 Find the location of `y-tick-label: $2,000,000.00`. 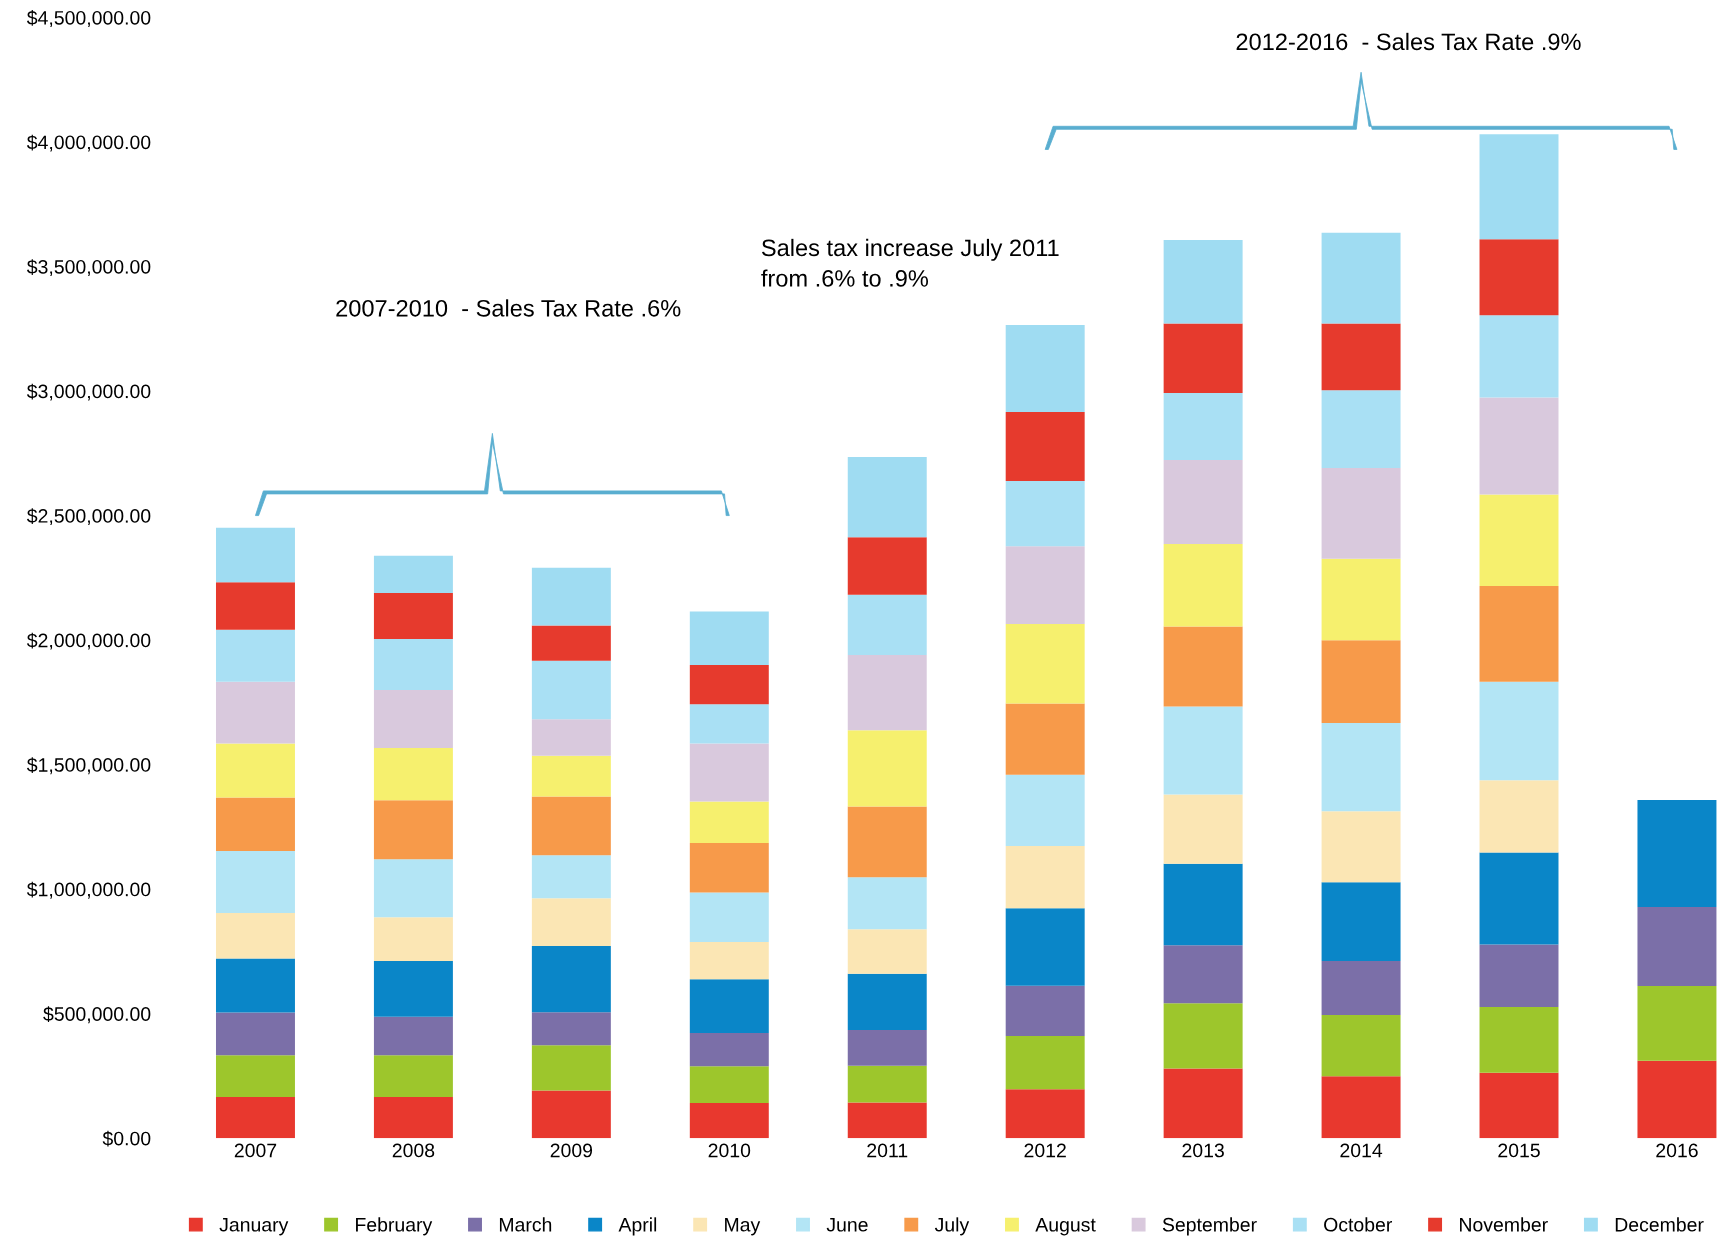

y-tick-label: $2,000,000.00 is located at coordinates (88, 641).